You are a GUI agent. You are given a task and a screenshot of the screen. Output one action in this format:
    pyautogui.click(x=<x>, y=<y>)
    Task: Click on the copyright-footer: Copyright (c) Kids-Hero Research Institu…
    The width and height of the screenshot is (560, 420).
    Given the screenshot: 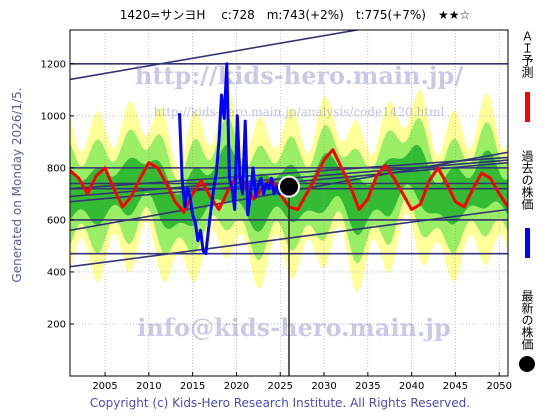 What is the action you would take?
    pyautogui.click(x=280, y=403)
    